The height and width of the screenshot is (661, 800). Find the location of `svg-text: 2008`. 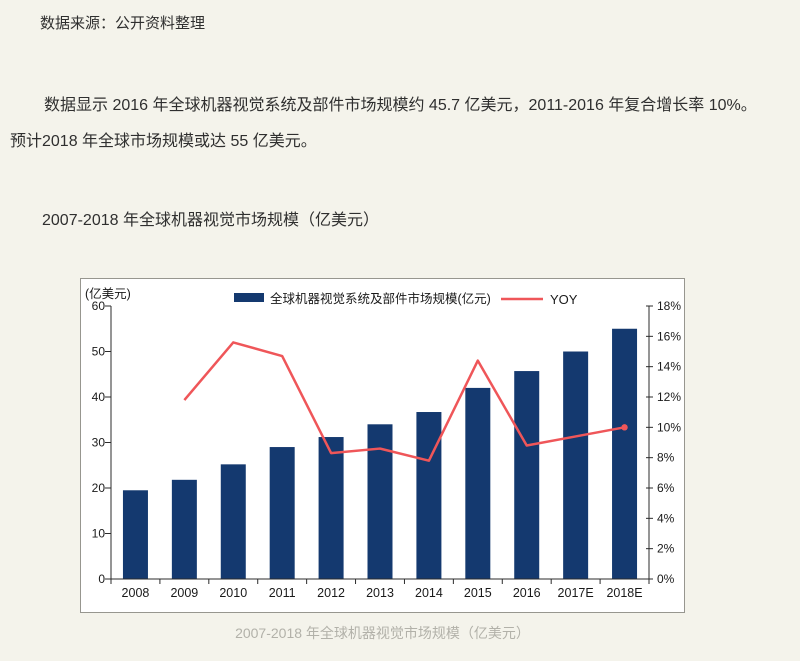

svg-text: 2008 is located at coordinates (136, 593).